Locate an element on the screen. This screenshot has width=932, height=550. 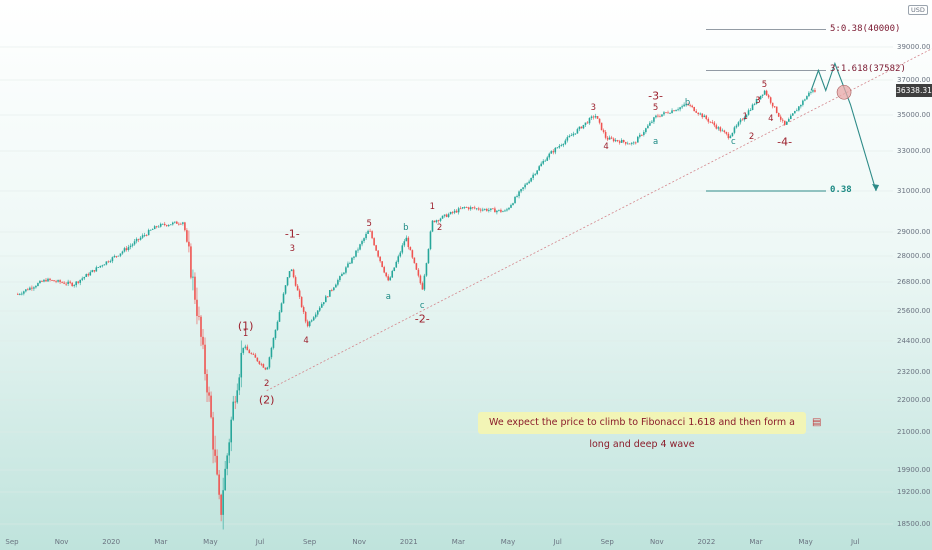
price-tick: 39000.00 is located at coordinates (914, 47).